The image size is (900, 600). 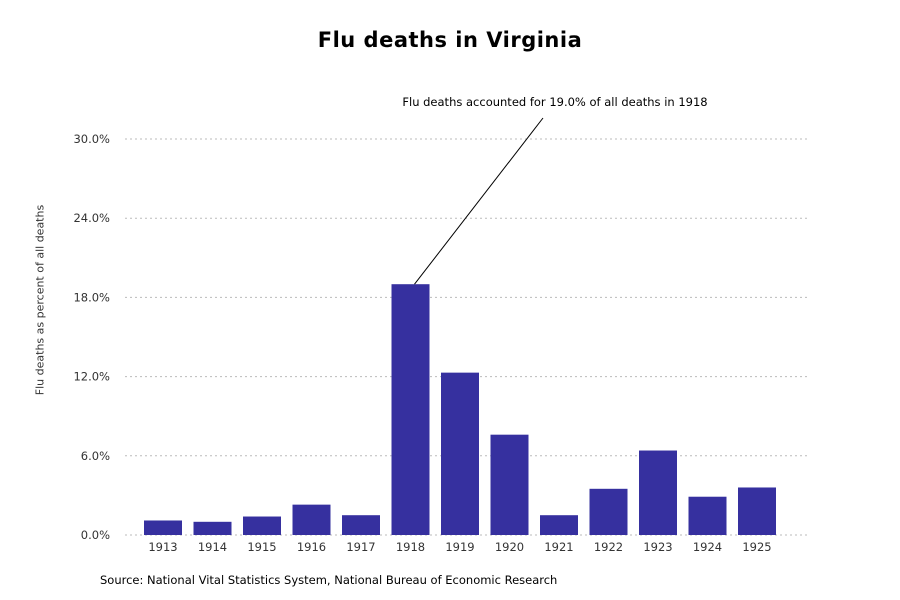 What do you see at coordinates (91, 139) in the screenshot?
I see `y-tick-label: 30.0%` at bounding box center [91, 139].